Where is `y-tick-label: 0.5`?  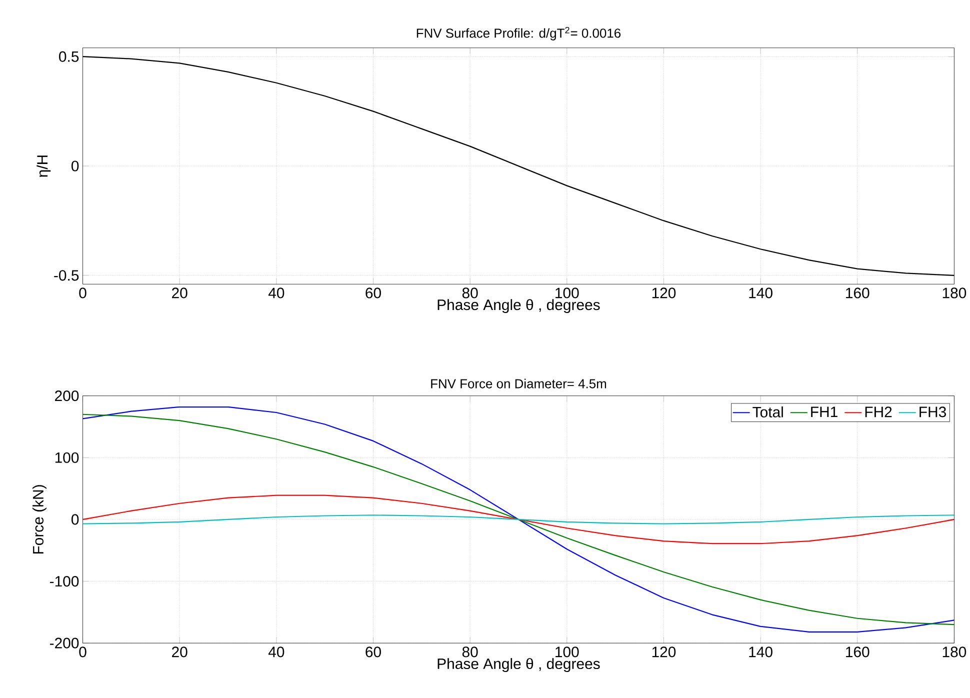 y-tick-label: 0.5 is located at coordinates (69, 56).